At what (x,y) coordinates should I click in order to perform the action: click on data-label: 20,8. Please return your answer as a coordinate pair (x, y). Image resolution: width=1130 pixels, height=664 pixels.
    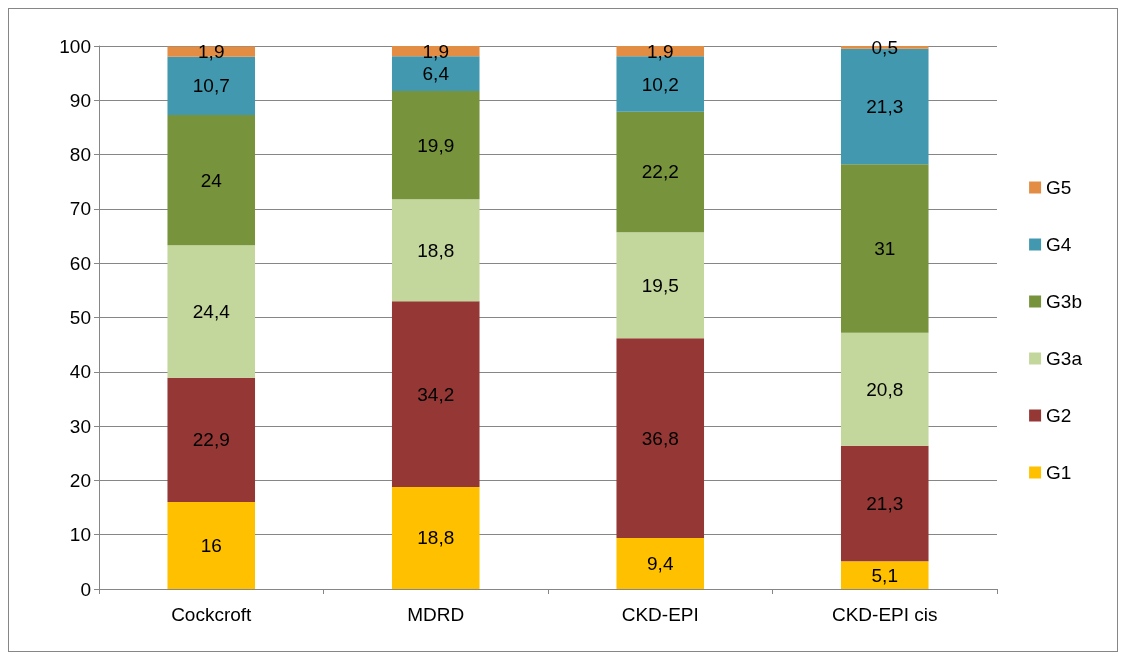
    Looking at the image, I should click on (885, 389).